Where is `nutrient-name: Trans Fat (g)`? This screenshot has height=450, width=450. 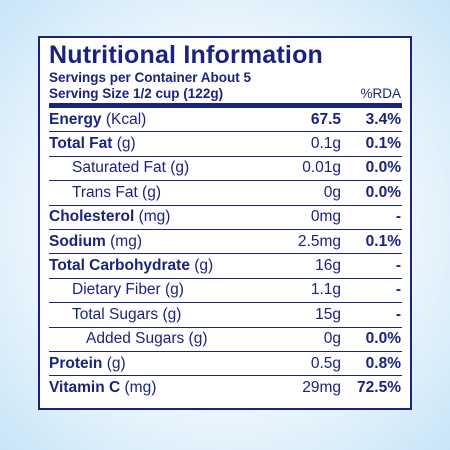 nutrient-name: Trans Fat (g) is located at coordinates (116, 192).